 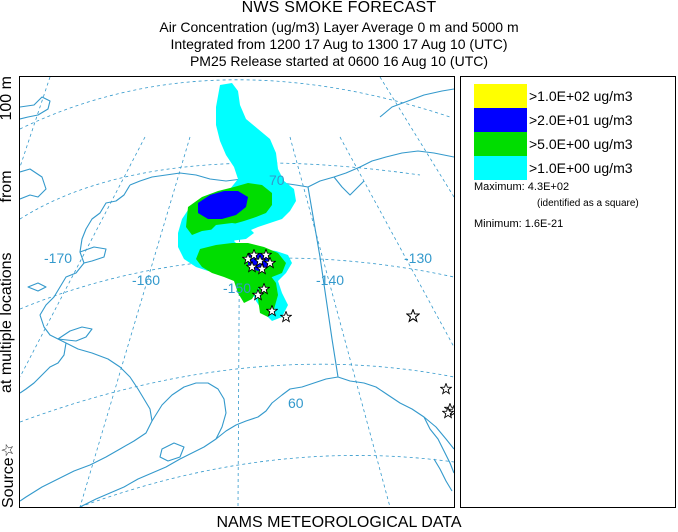 I want to click on lon-label-140: -140, so click(x=330, y=280).